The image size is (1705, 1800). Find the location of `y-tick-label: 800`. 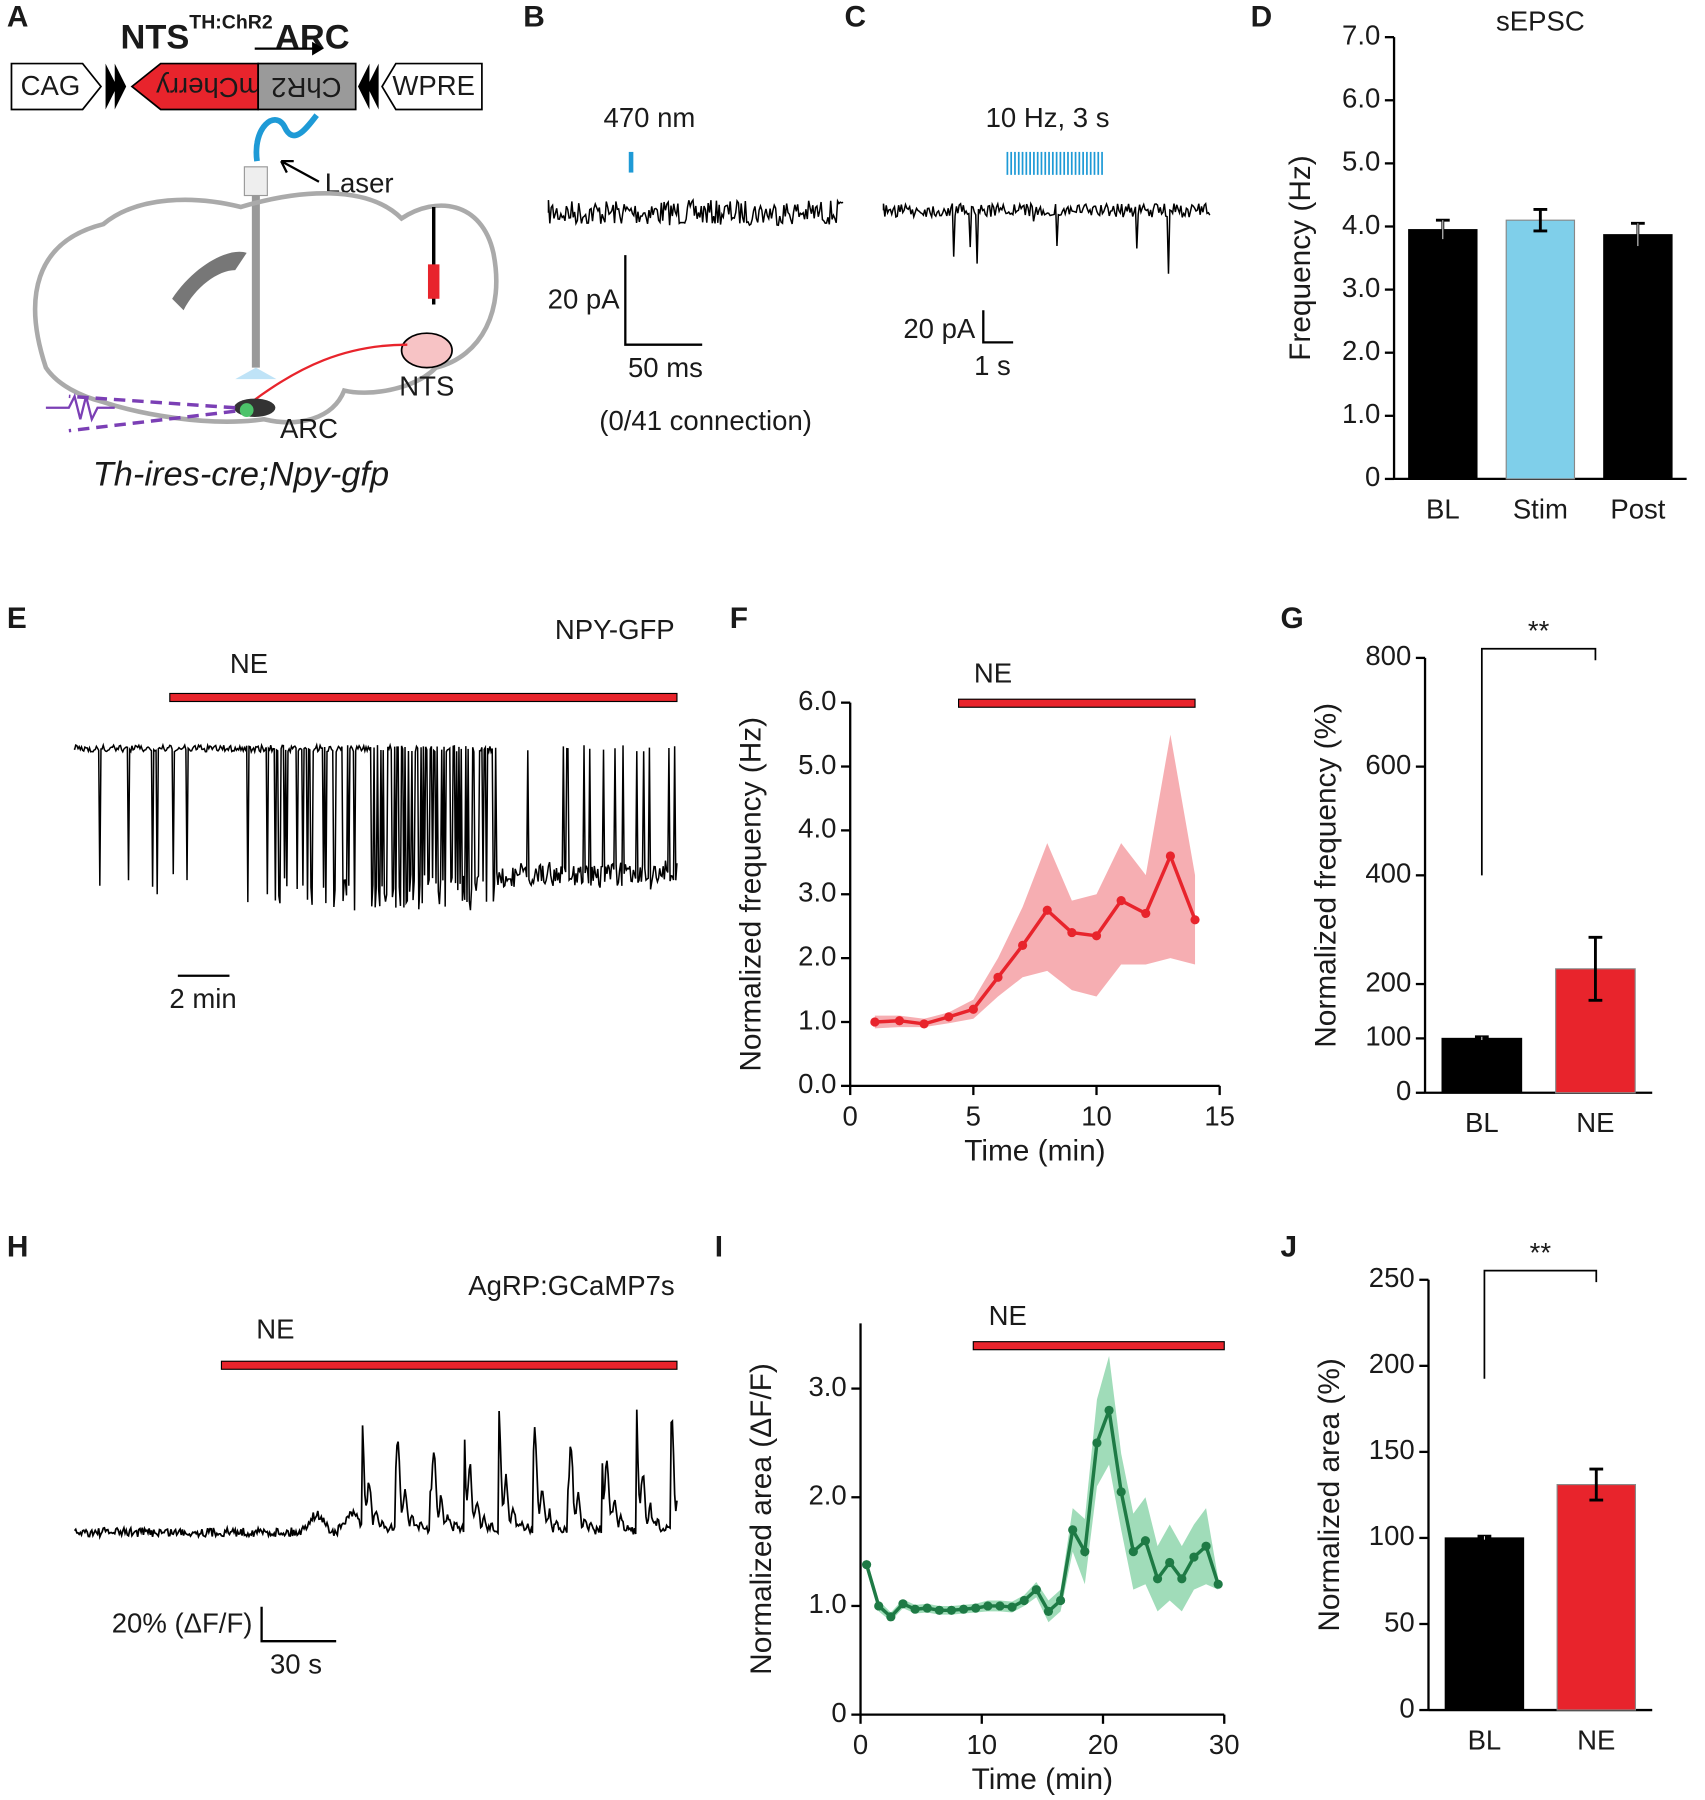

y-tick-label: 800 is located at coordinates (1388, 655).